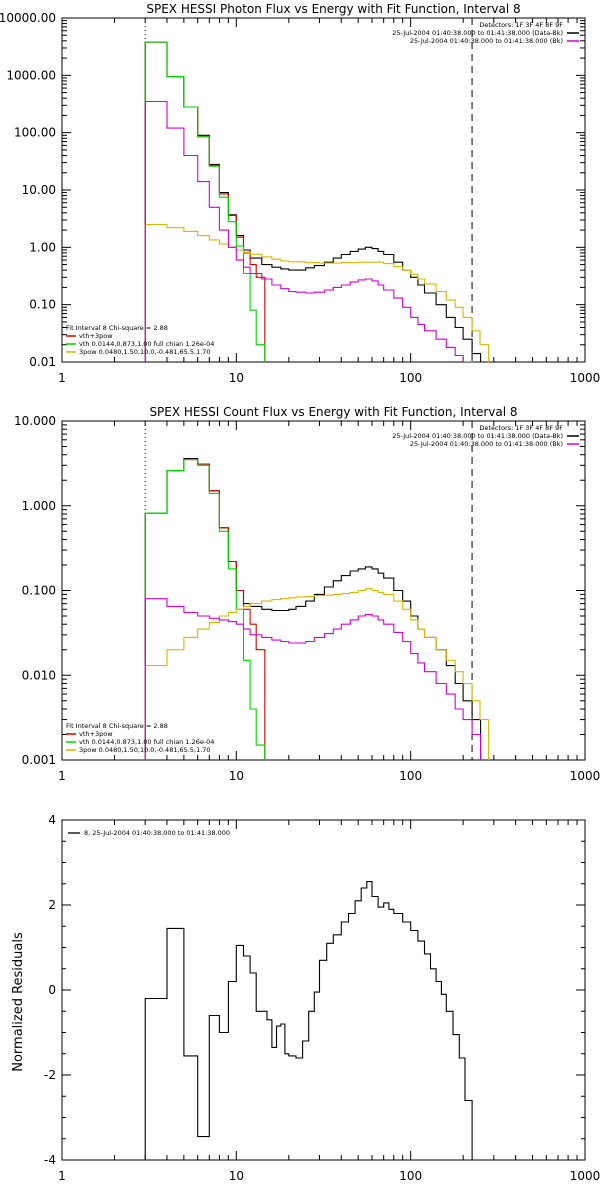 The height and width of the screenshot is (1200, 600). Describe the element at coordinates (39, 591) in the screenshot. I see `y-tick-label: 0.100` at that location.